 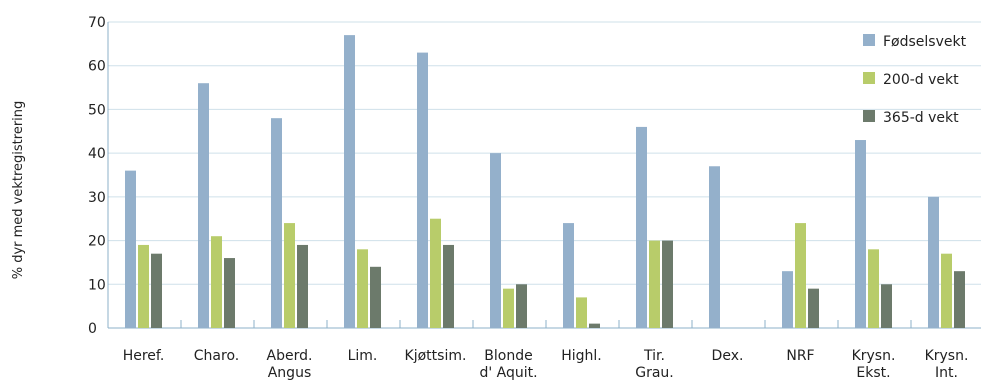 What do you see at coordinates (18, 190) in the screenshot?
I see `y-axis-label: % dyr med vektregistrering` at bounding box center [18, 190].